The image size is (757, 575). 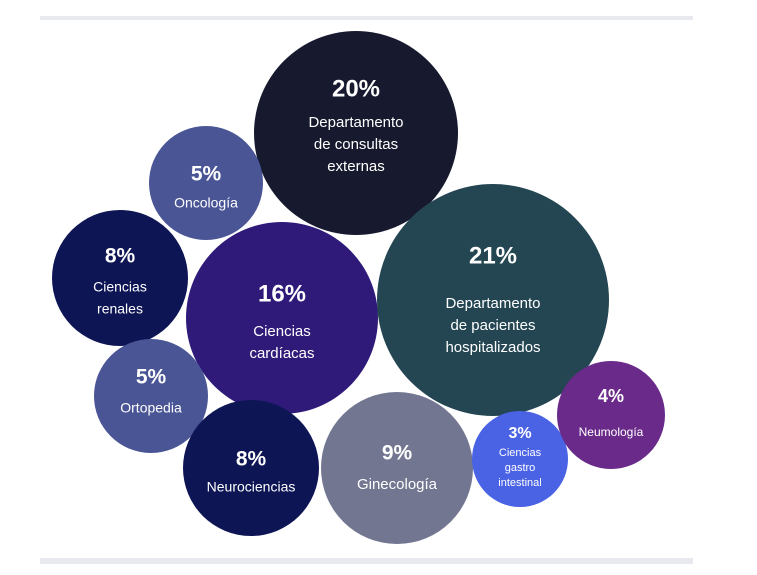 I want to click on bubble-7: 8% Neurociencias, so click(x=251, y=468).